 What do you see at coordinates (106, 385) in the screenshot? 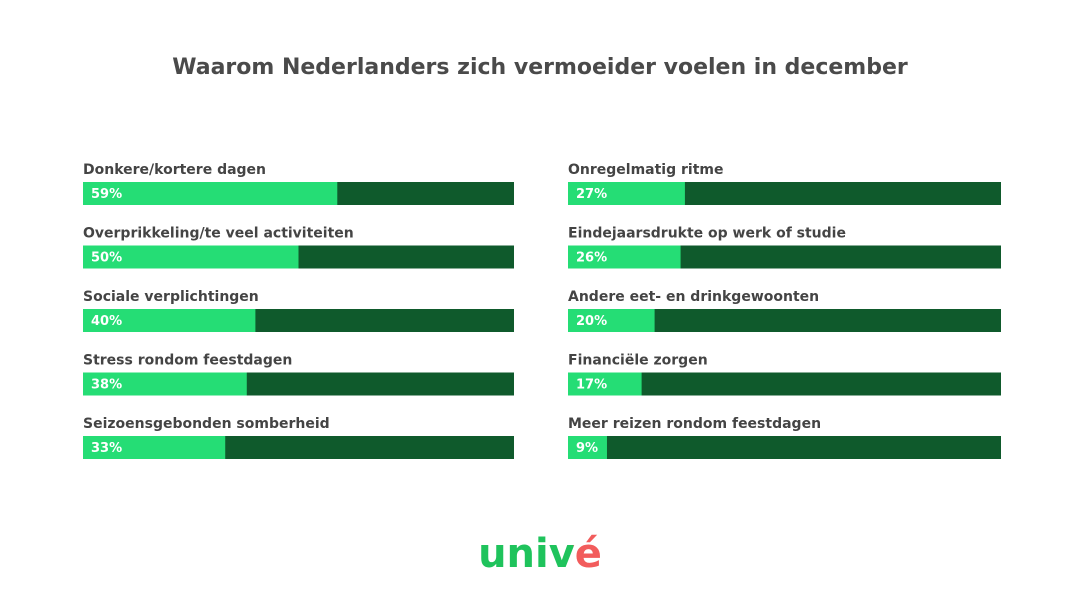
I see `value-label: 38%` at bounding box center [106, 385].